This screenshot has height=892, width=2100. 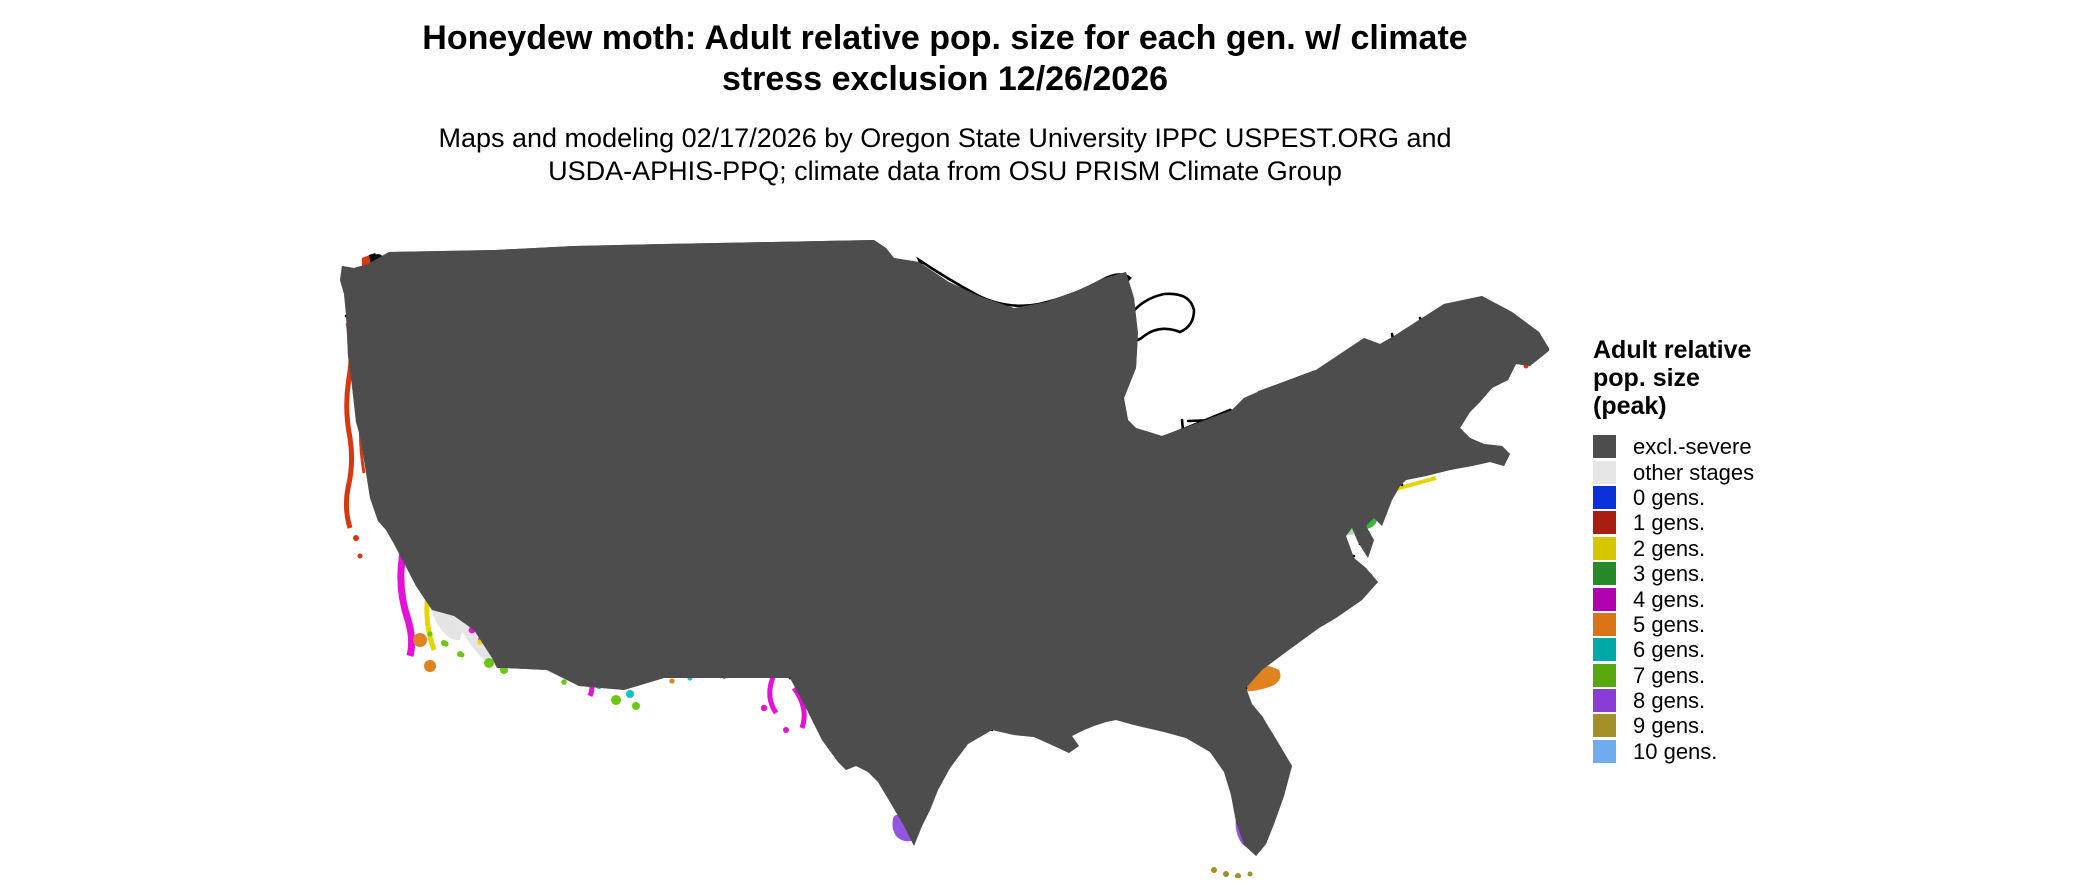 I want to click on legend-item-label: excl.-severe, so click(x=1692, y=447).